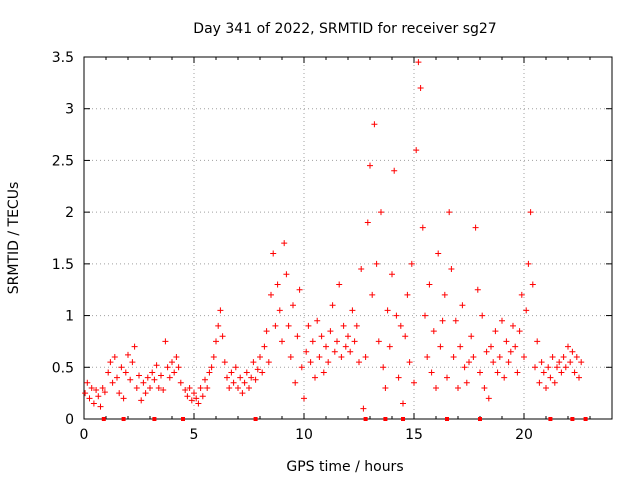 This screenshot has height=480, width=640. I want to click on y-tick-label: 0, so click(69, 420).